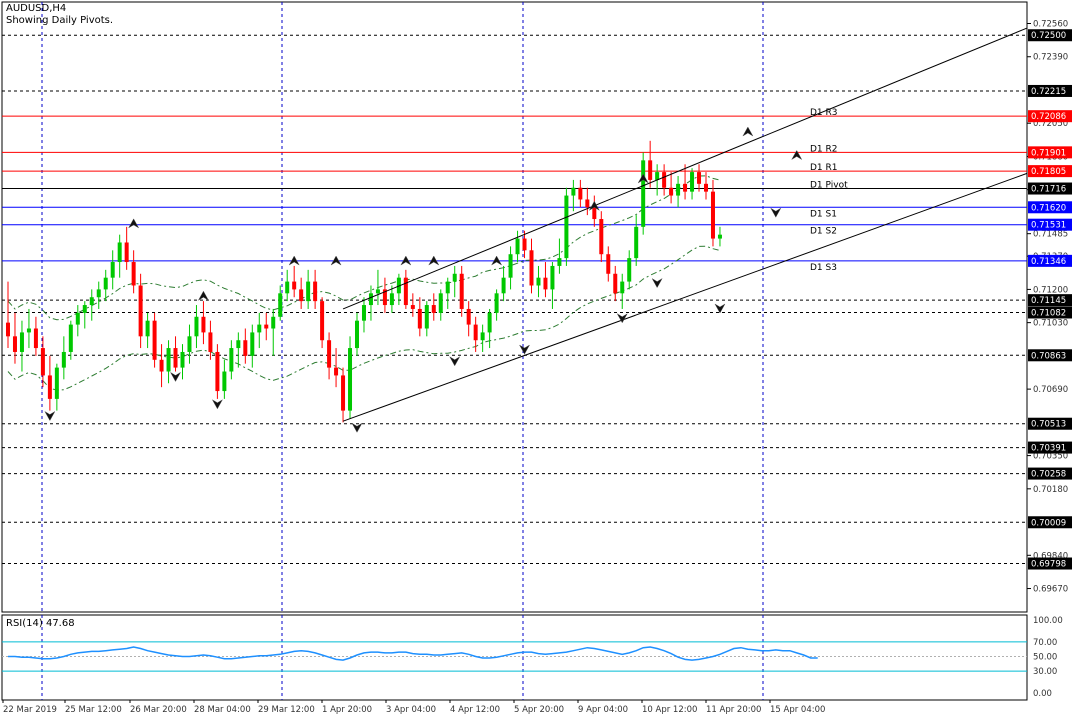  I want to click on chart-title: AUDUSD,H4, so click(36, 8).